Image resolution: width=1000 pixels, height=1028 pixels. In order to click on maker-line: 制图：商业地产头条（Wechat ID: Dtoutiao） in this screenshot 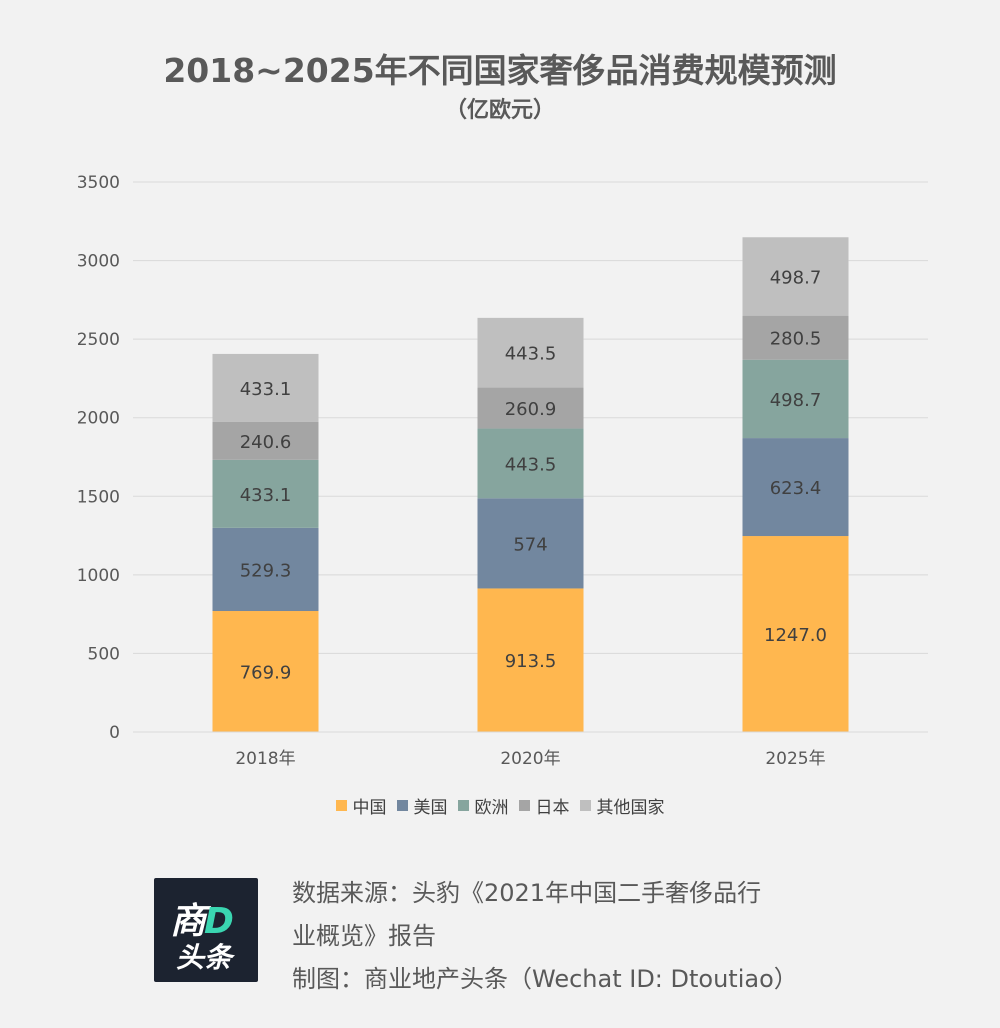, I will do `click(545, 979)`.